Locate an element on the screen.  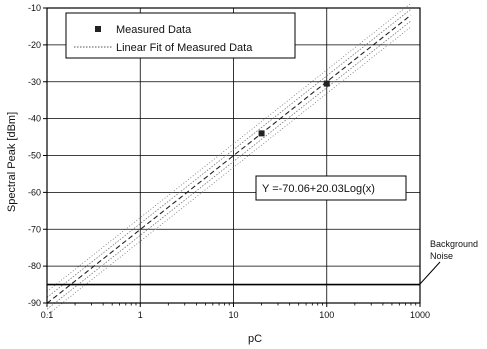
x-axis-label: pC is located at coordinates (255, 339).